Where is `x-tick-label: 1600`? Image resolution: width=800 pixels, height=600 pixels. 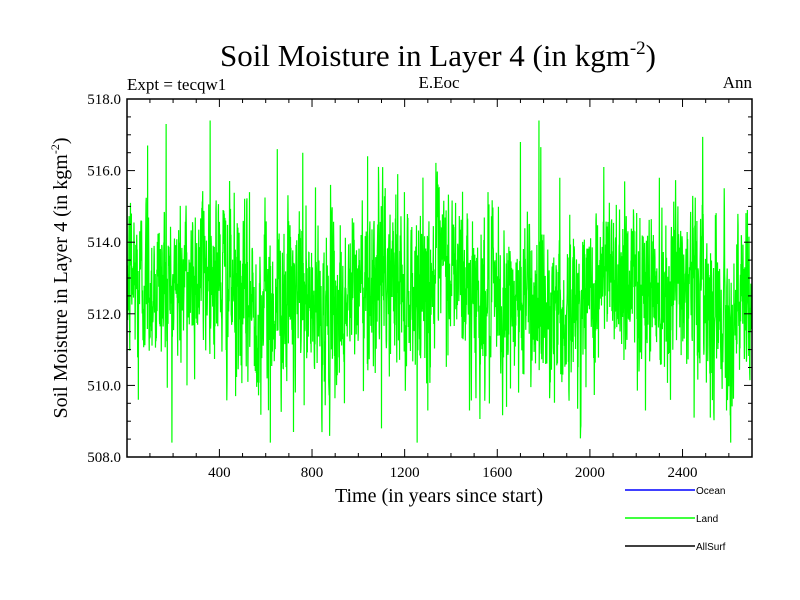 x-tick-label: 1600 is located at coordinates (497, 473).